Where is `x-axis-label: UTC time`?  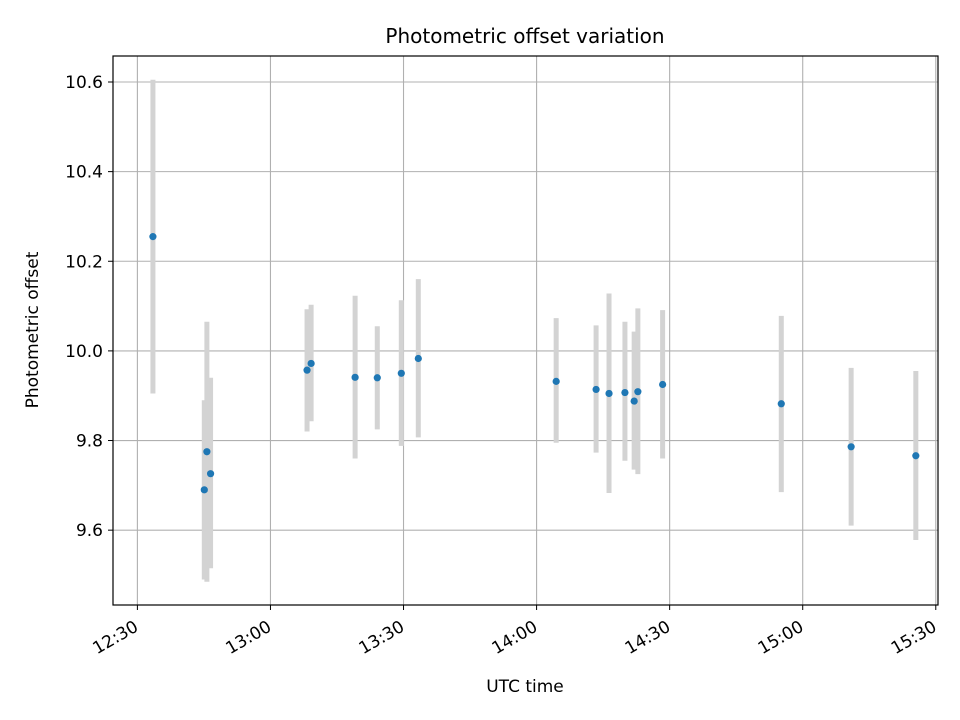
x-axis-label: UTC time is located at coordinates (525, 687).